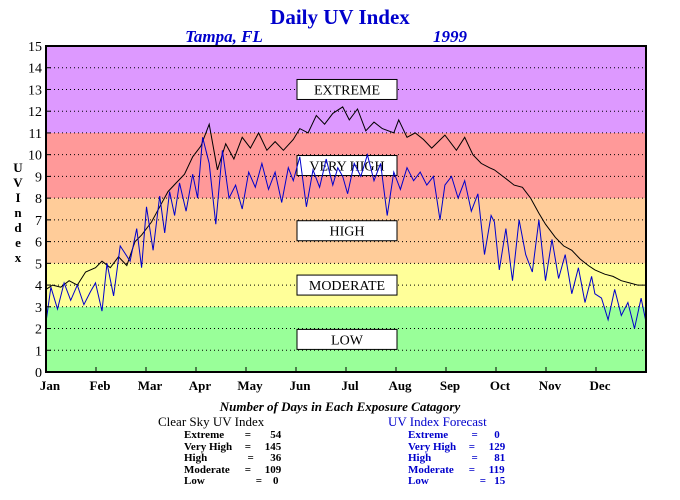 Image resolution: width=680 pixels, height=500 pixels. I want to click on clear-sky-row: Very High = 145, so click(233, 447).